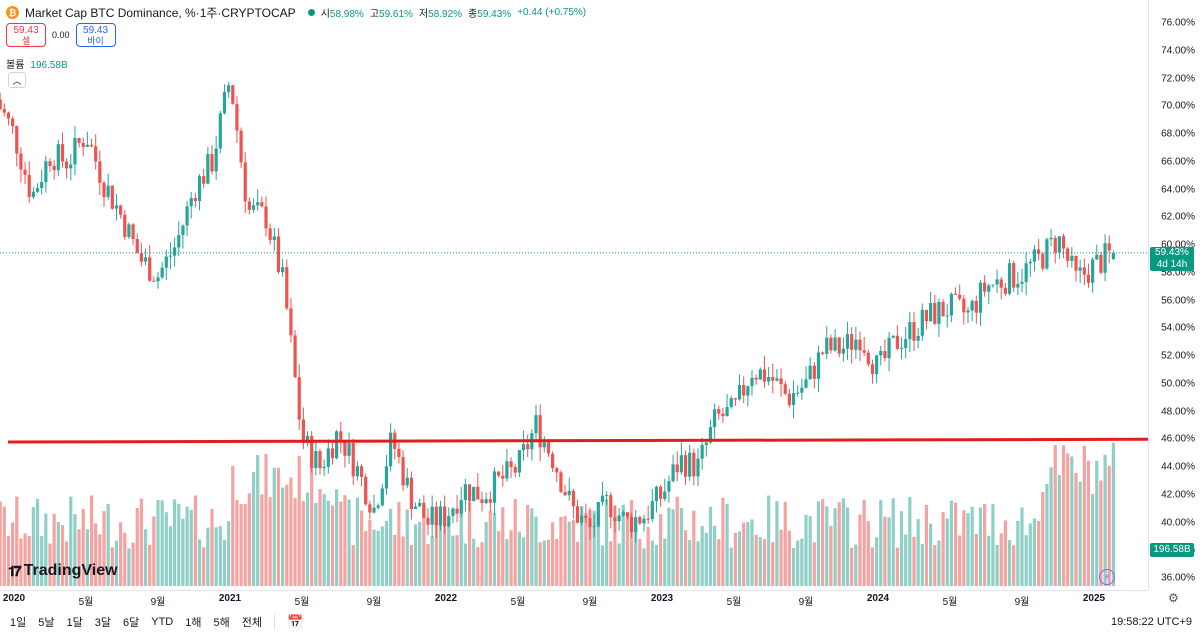 This screenshot has height=637, width=1200. Describe the element at coordinates (49, 65) in the screenshot. I see `volume-value: 196.58B` at that location.